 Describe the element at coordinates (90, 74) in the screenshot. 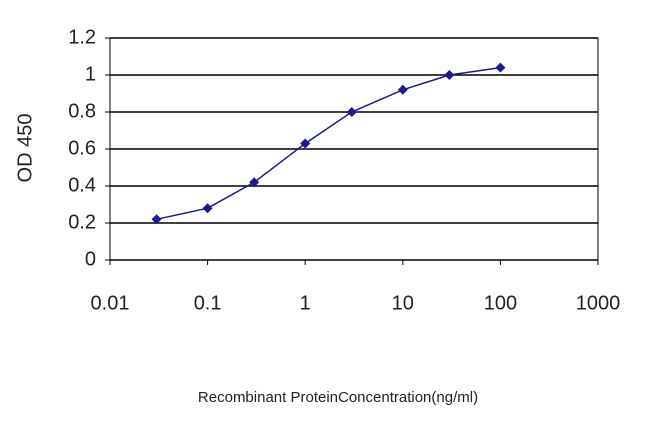

I see `y-tick-label: 1` at that location.